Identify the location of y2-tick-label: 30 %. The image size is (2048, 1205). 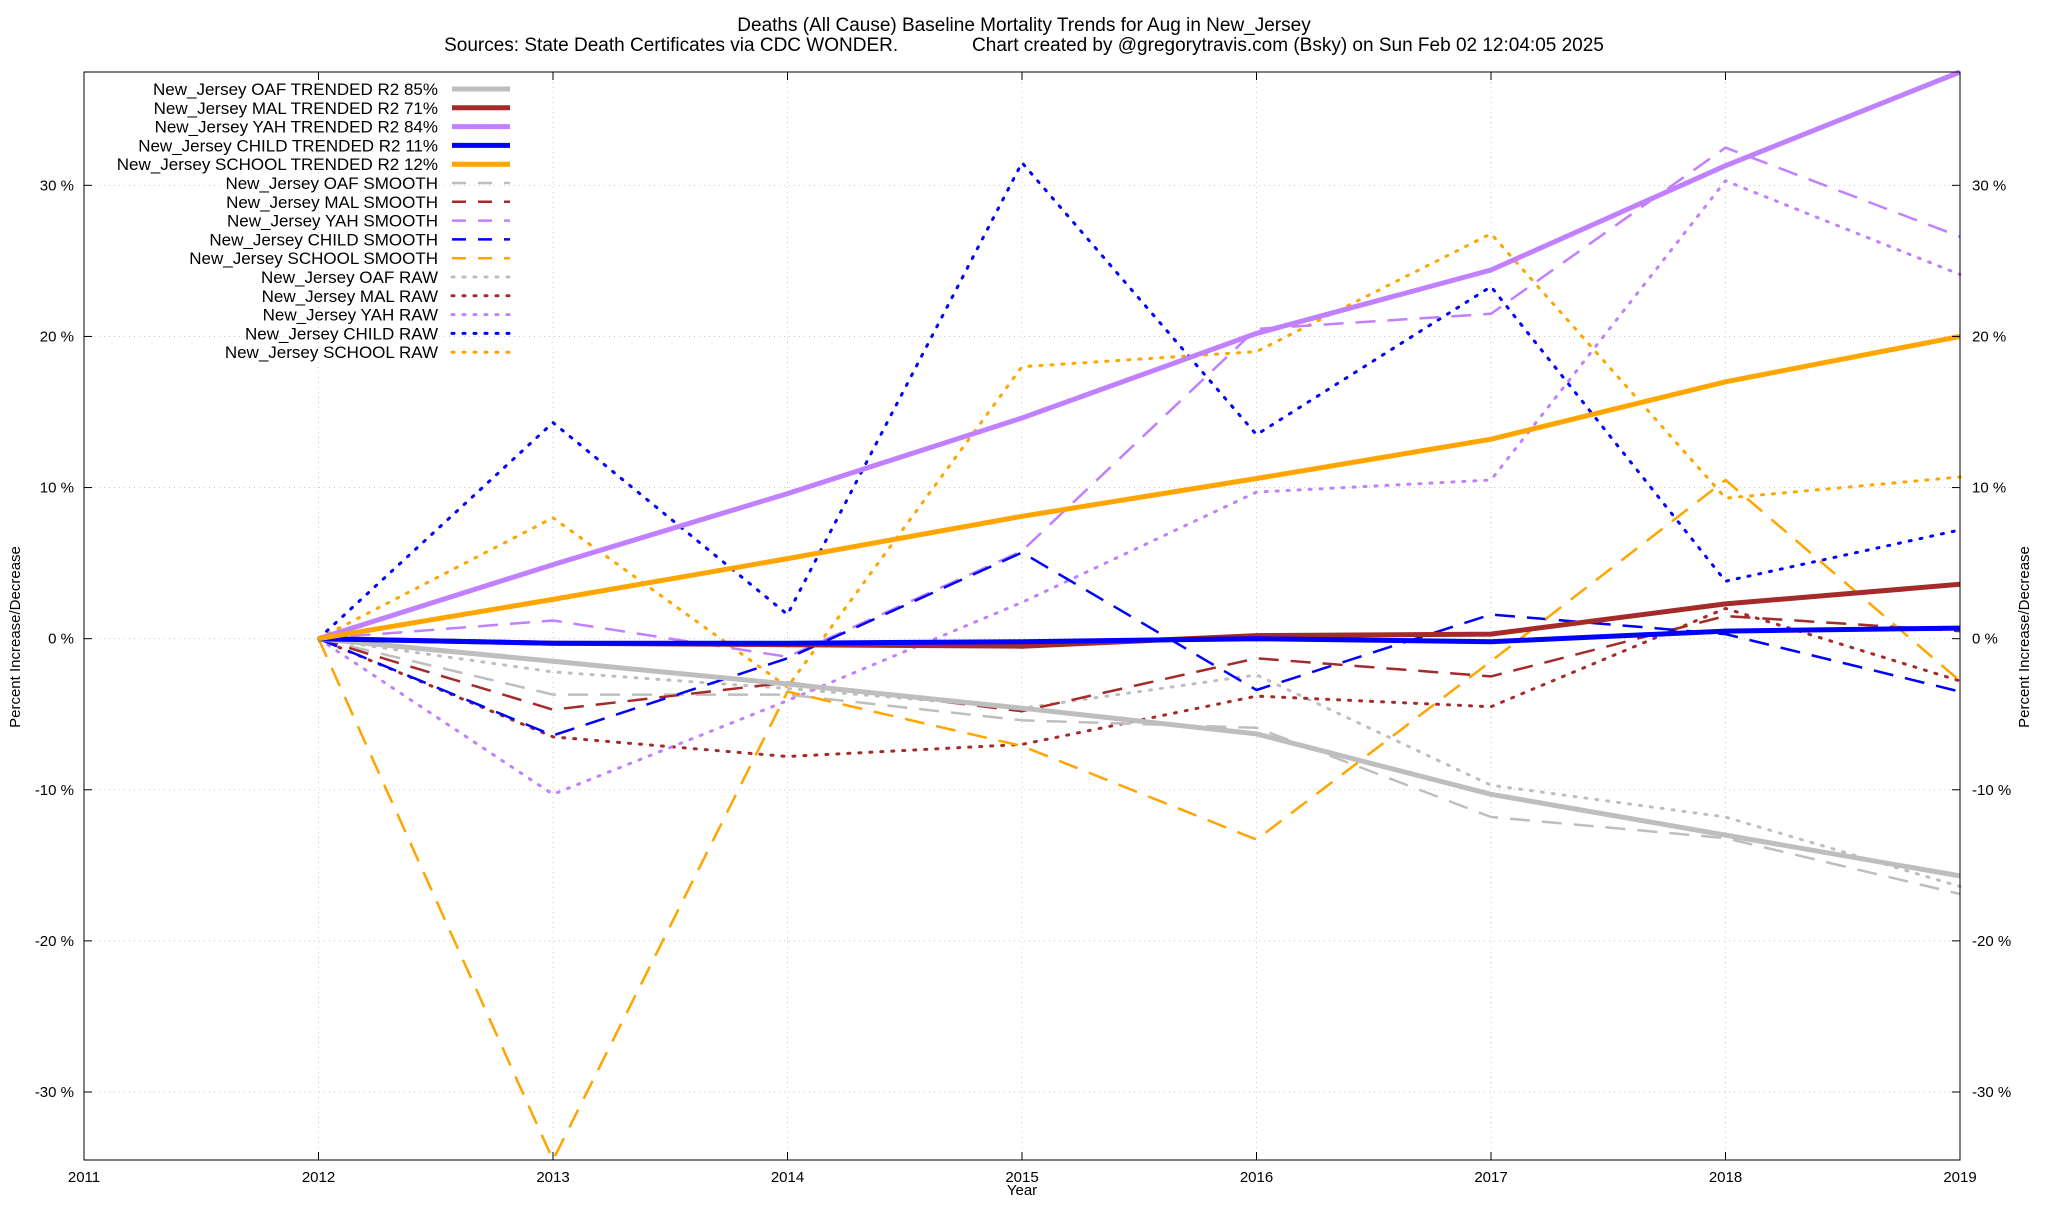
(1989, 185).